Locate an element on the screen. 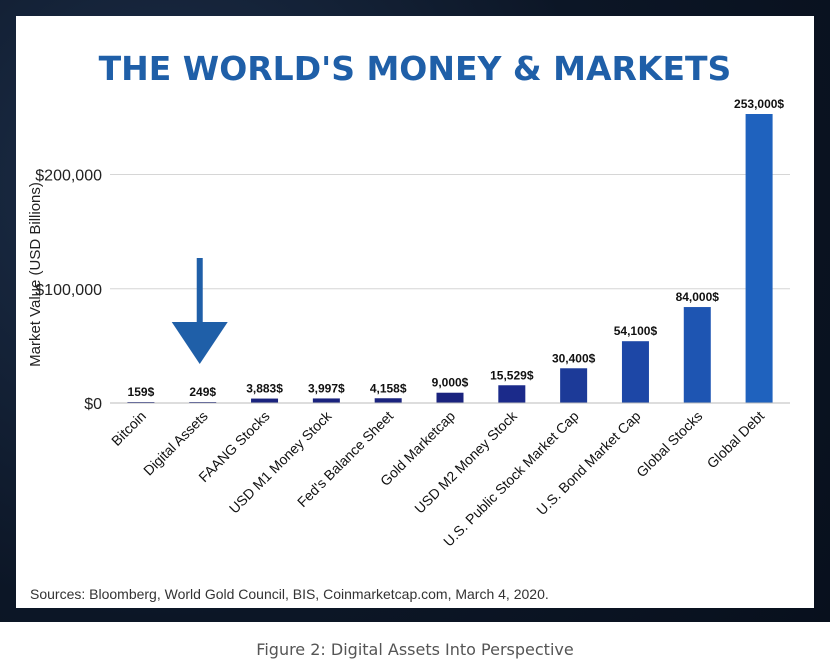  y-axis-label: Market Value (USD Billions) is located at coordinates (35, 274).